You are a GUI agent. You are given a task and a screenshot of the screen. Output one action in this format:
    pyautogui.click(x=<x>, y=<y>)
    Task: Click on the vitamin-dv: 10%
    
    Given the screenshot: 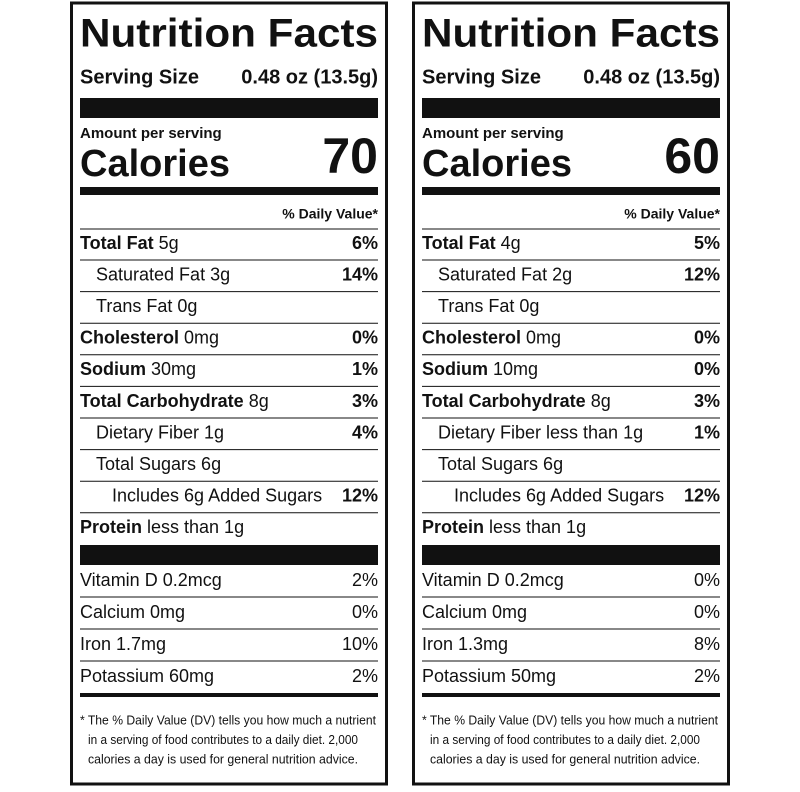 What is the action you would take?
    pyautogui.click(x=360, y=644)
    